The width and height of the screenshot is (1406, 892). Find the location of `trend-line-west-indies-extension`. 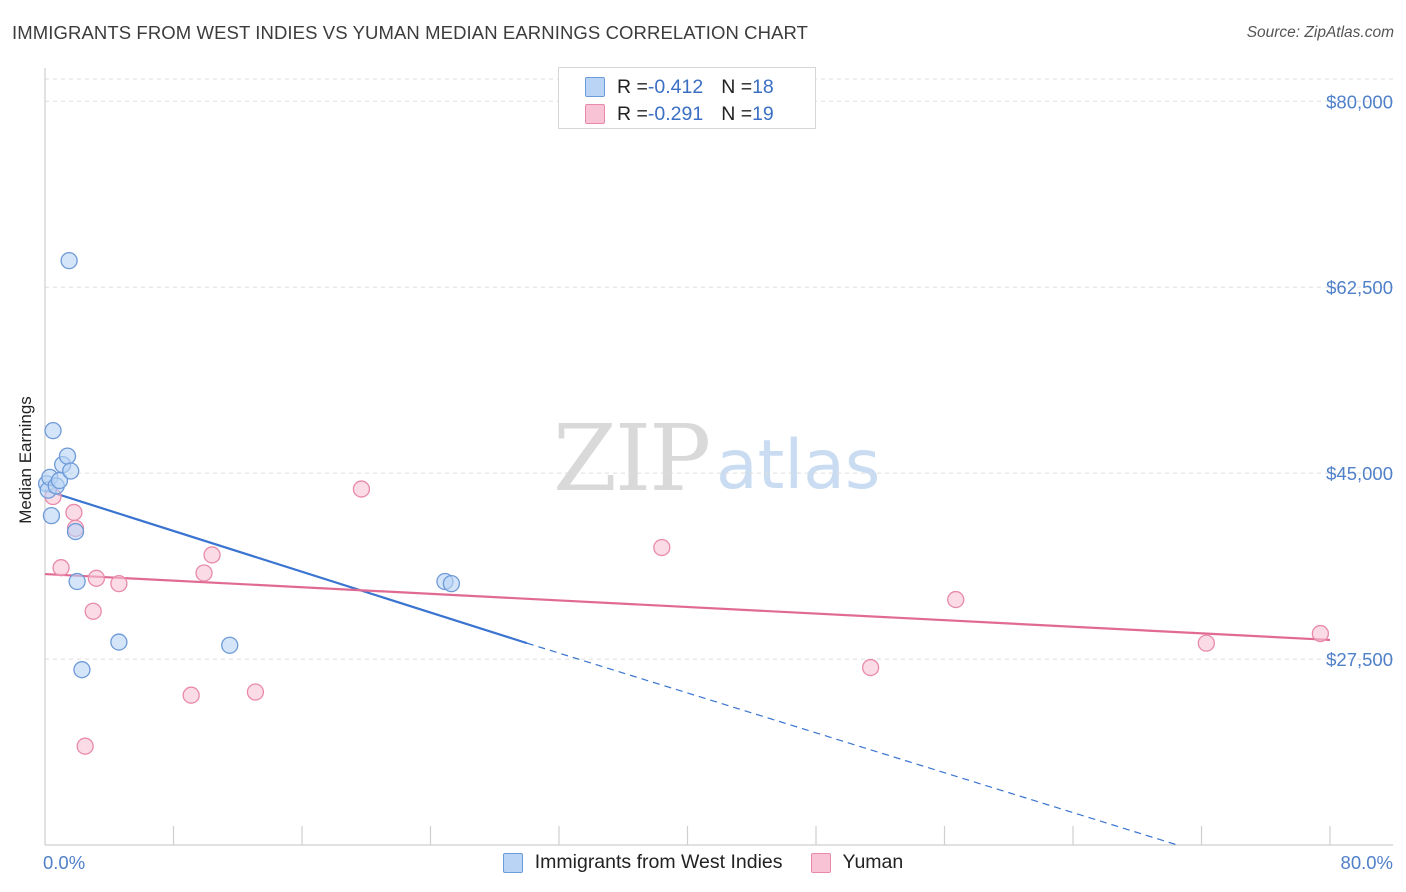

trend-line-west-indies-extension is located at coordinates (852, 744).